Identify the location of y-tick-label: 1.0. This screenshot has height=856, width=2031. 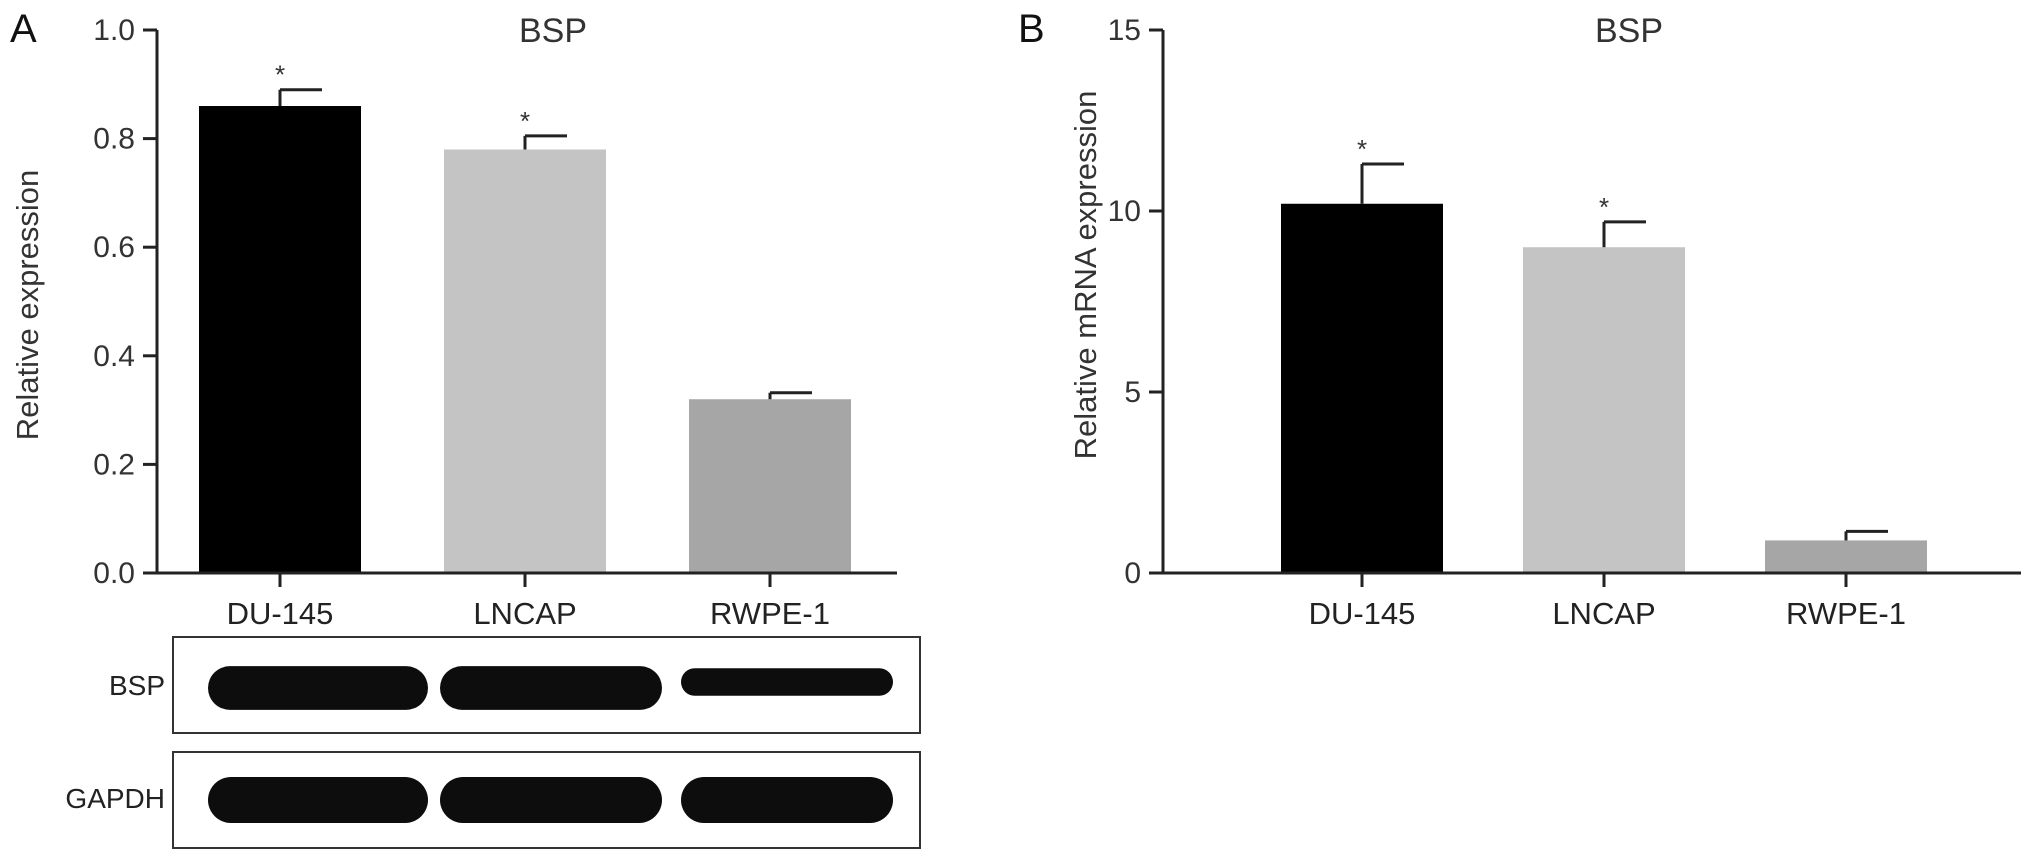
(114, 30).